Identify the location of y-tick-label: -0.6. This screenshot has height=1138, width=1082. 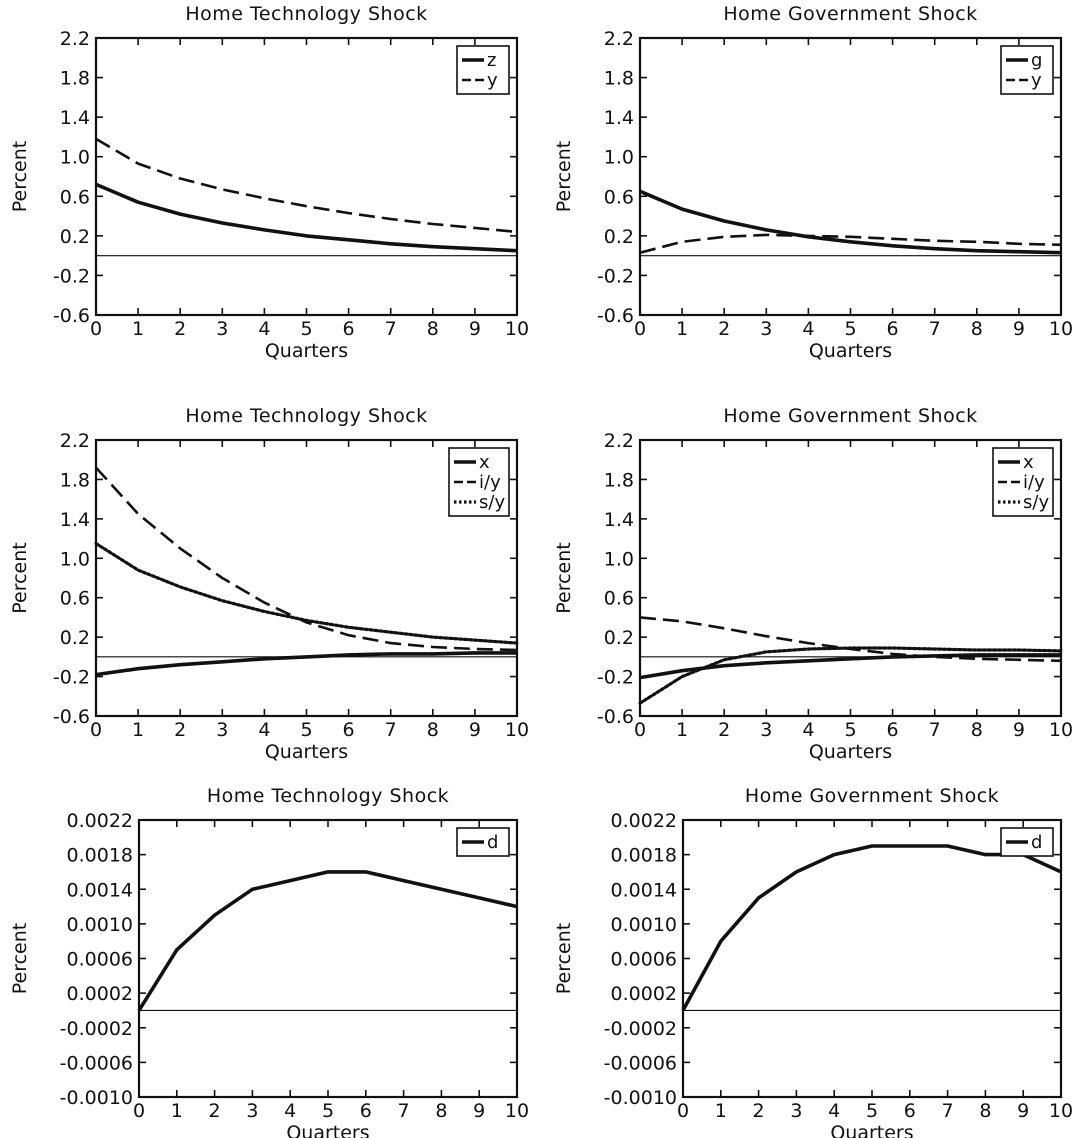
(615, 316).